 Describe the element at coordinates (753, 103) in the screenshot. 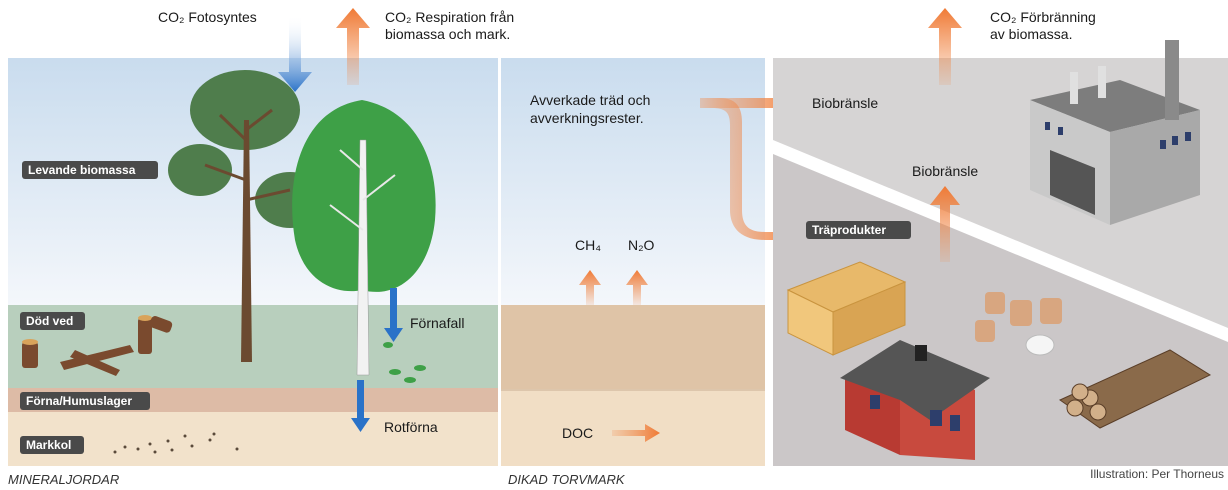

I see `arrow-biofuel` at that location.